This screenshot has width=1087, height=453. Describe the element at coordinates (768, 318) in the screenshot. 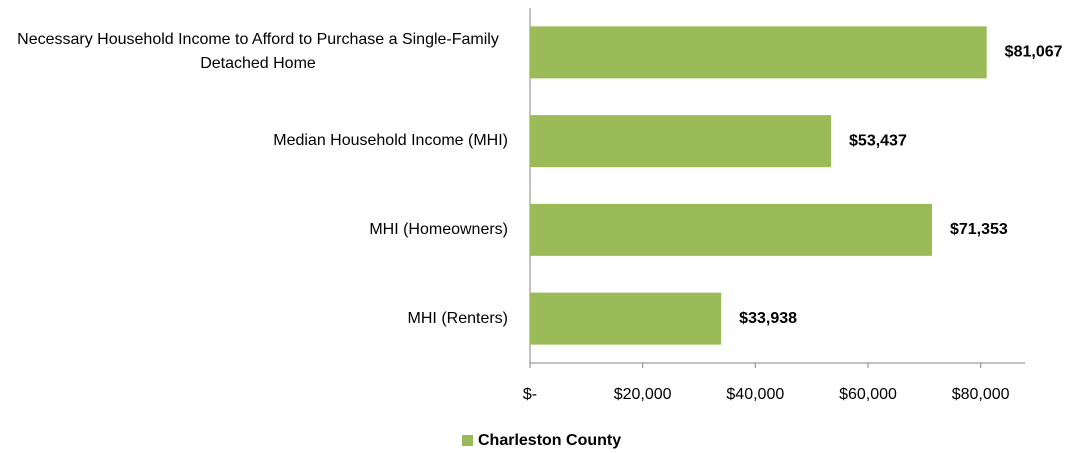

I see `data-label: $33,938` at that location.